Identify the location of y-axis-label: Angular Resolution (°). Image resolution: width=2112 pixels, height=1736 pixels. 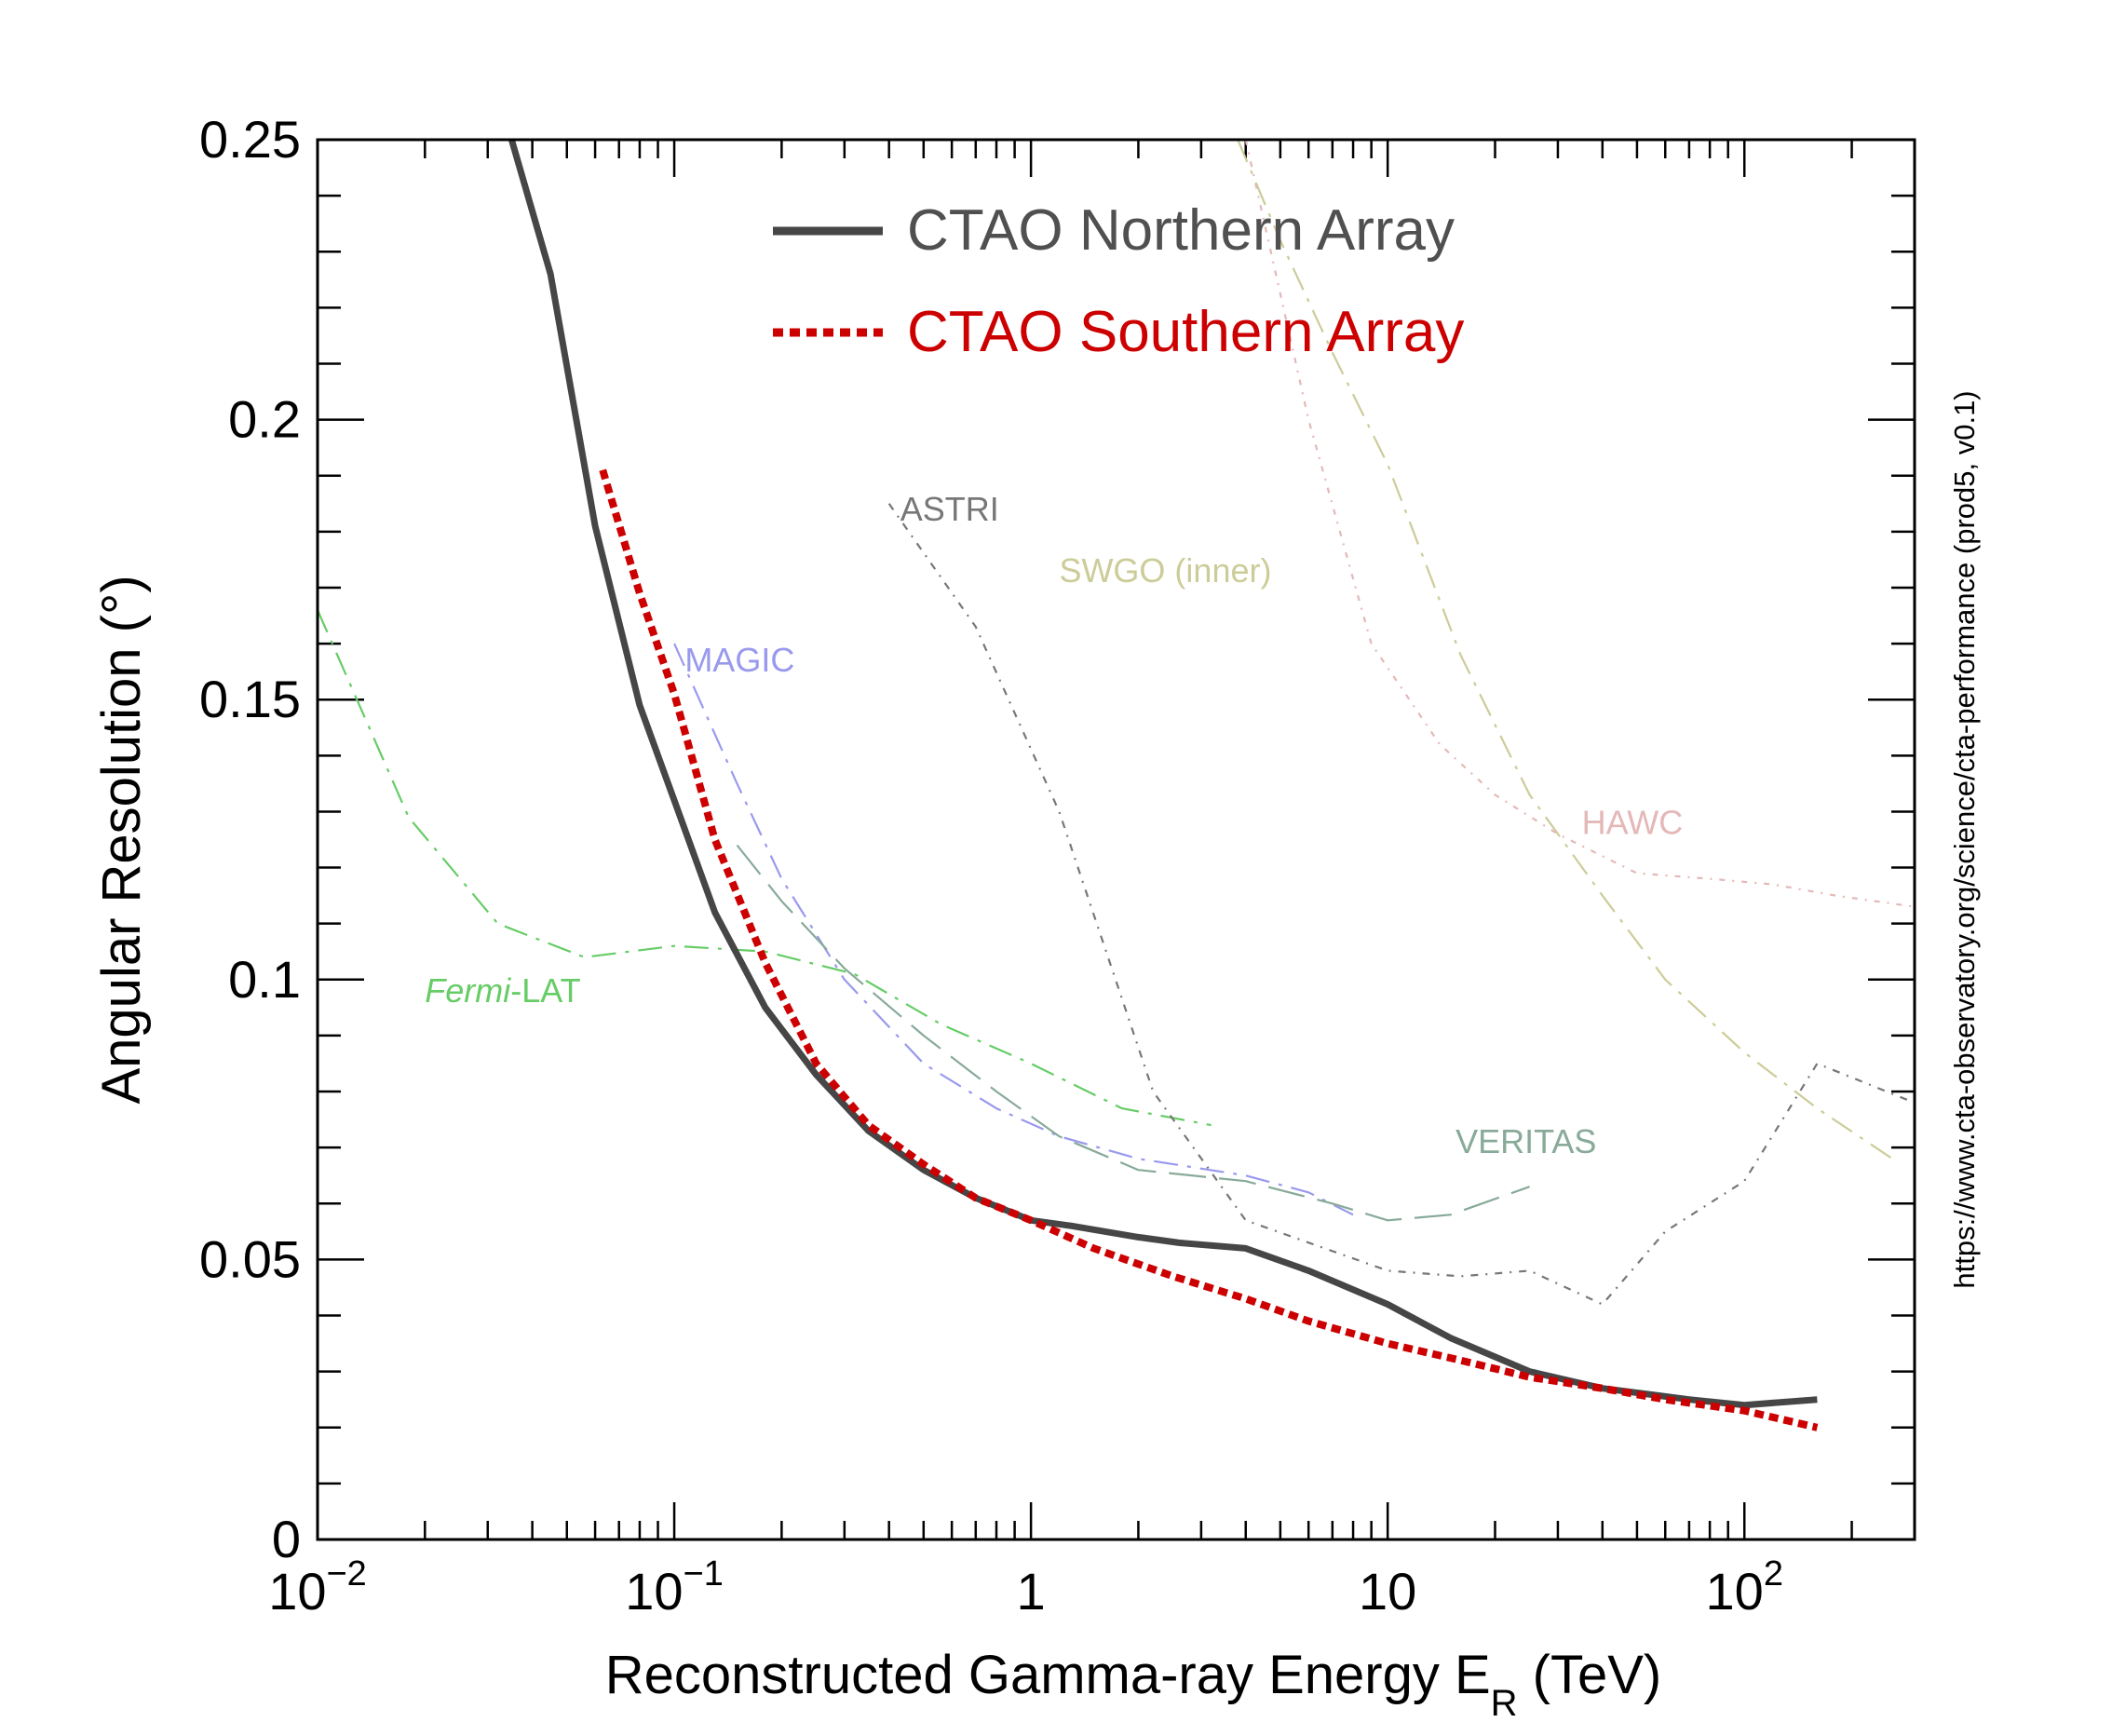
(122, 839).